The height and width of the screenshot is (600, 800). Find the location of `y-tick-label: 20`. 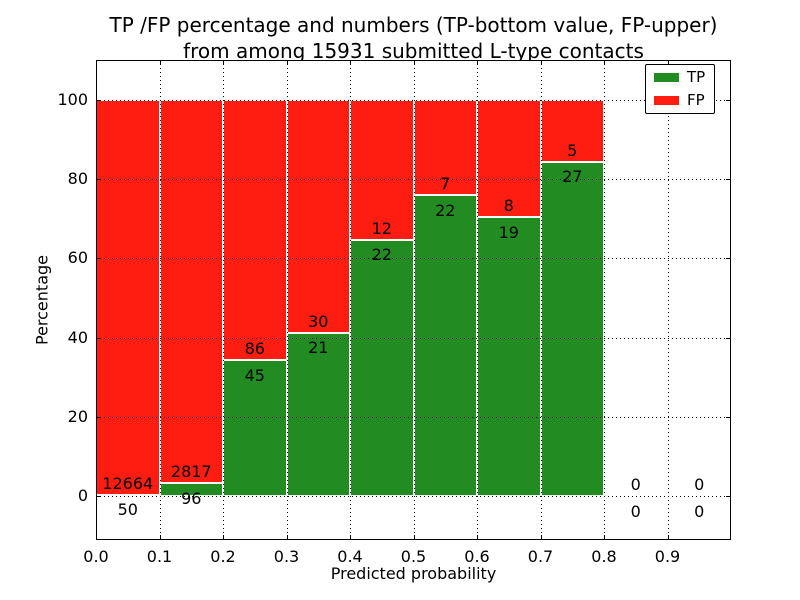

y-tick-label: 20 is located at coordinates (77, 417).